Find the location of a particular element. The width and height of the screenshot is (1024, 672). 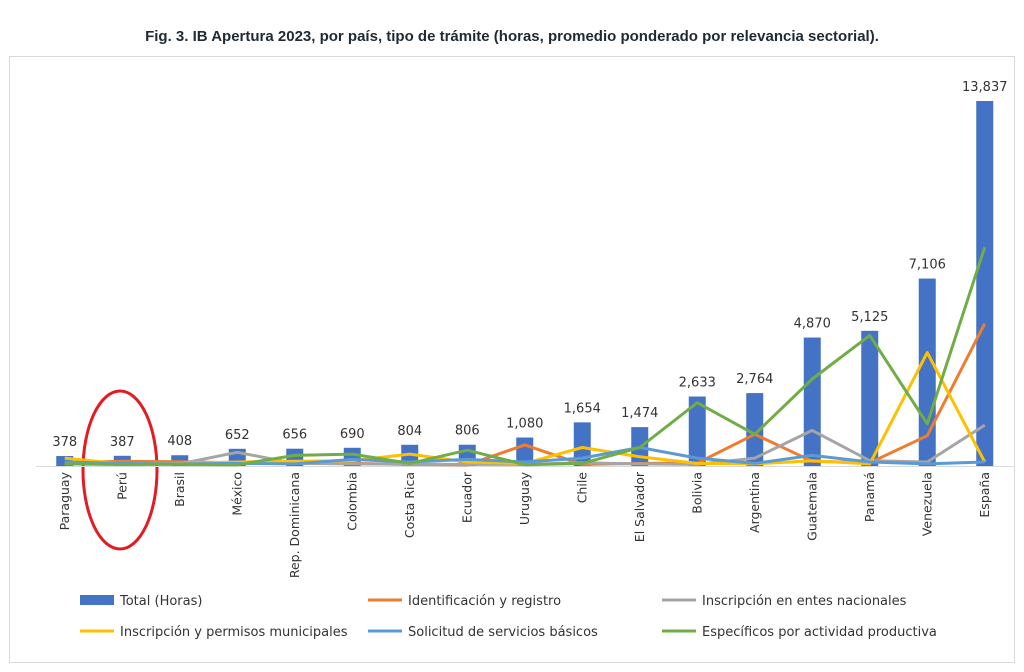

category-label: Uruguay is located at coordinates (524, 498).